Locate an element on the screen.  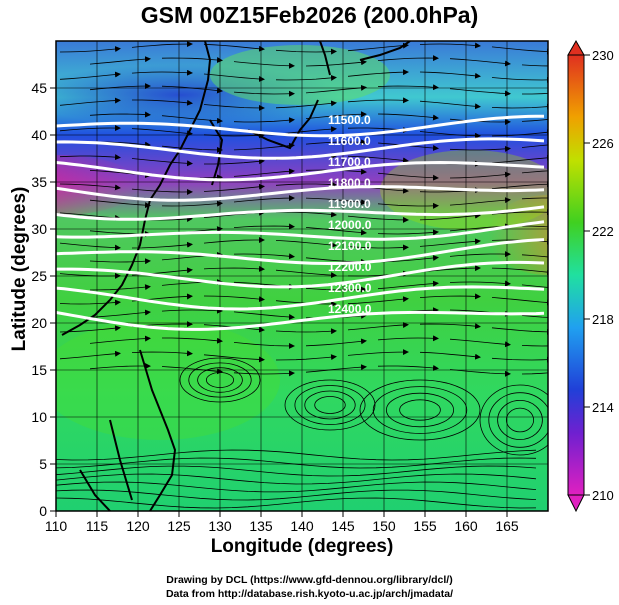
contour-label-2: 11700.0 is located at coordinates (349, 162).